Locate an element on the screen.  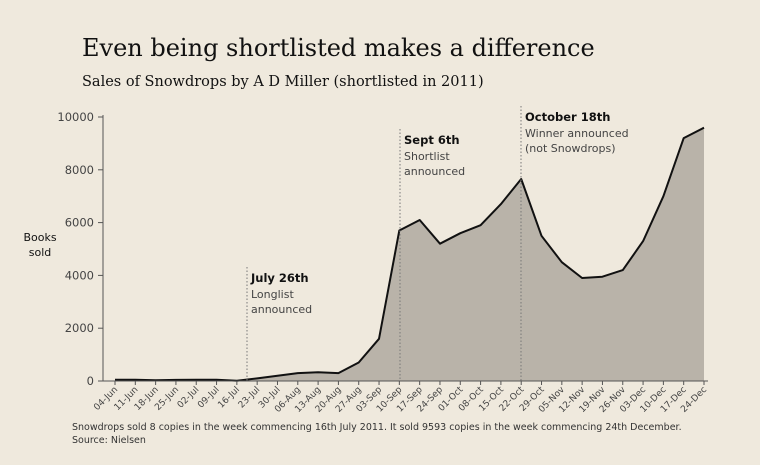
annotation-text: Winner announced is located at coordinates (577, 133).